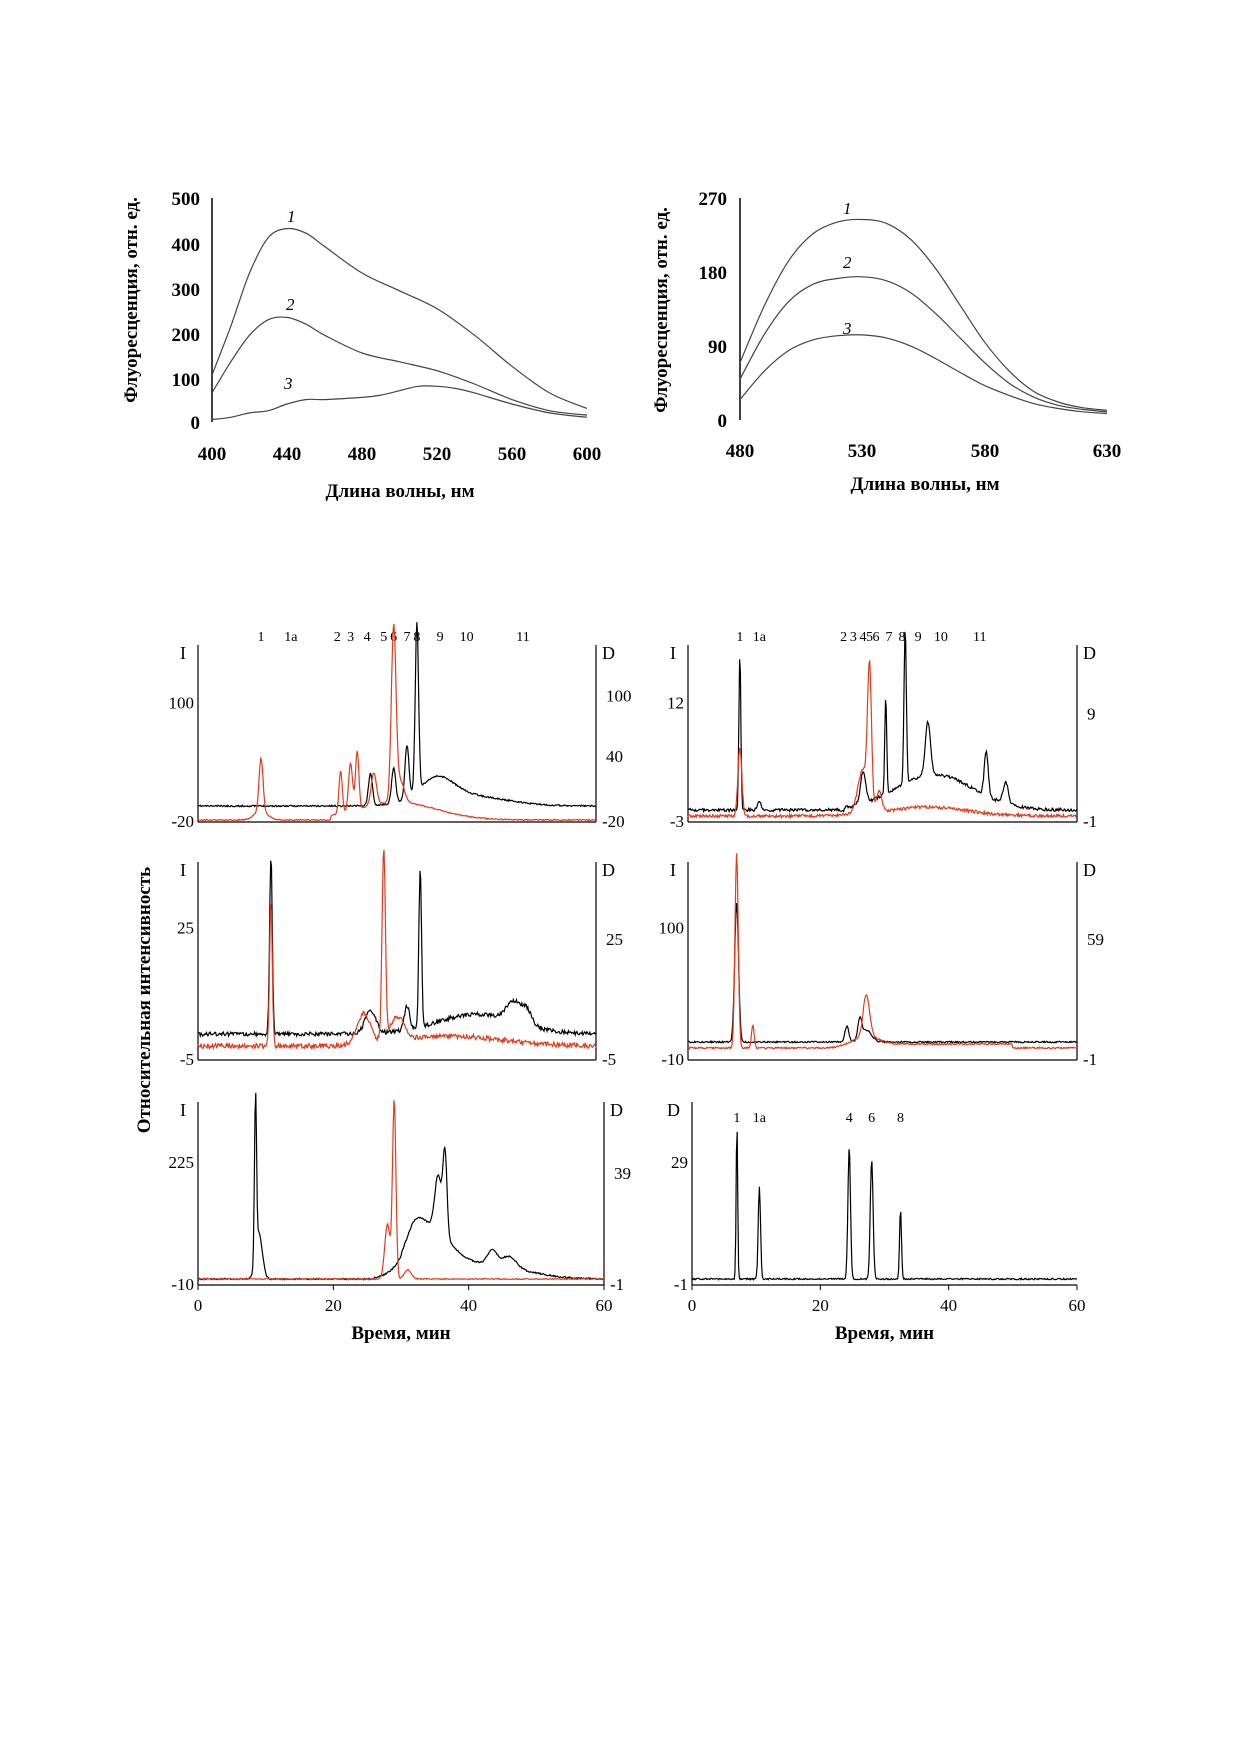  Describe the element at coordinates (604, 1305) in the screenshot. I see `x-tick-60: 60` at that location.